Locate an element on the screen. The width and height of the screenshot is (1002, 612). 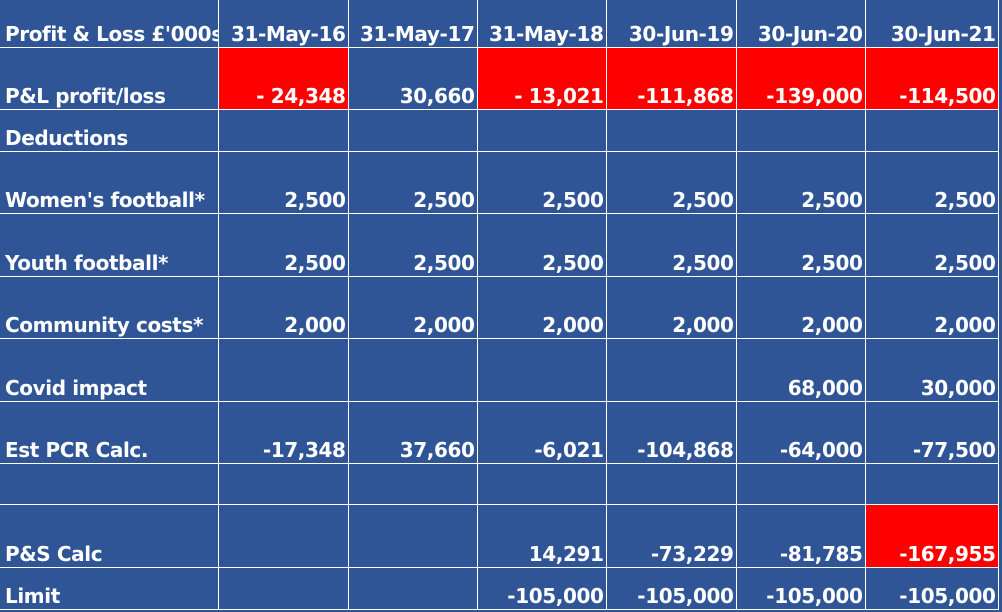
header-period: 30-Jun-20 is located at coordinates (800, 24).